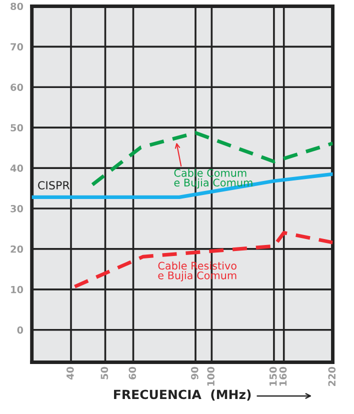  I want to click on x-tick-label: 220, so click(332, 376).